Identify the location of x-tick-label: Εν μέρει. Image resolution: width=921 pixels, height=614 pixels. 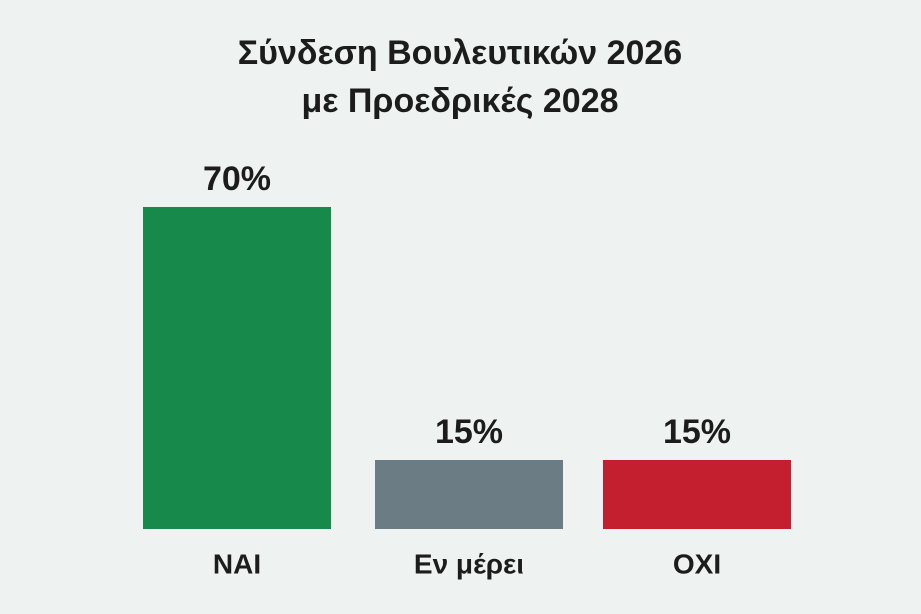
(469, 563).